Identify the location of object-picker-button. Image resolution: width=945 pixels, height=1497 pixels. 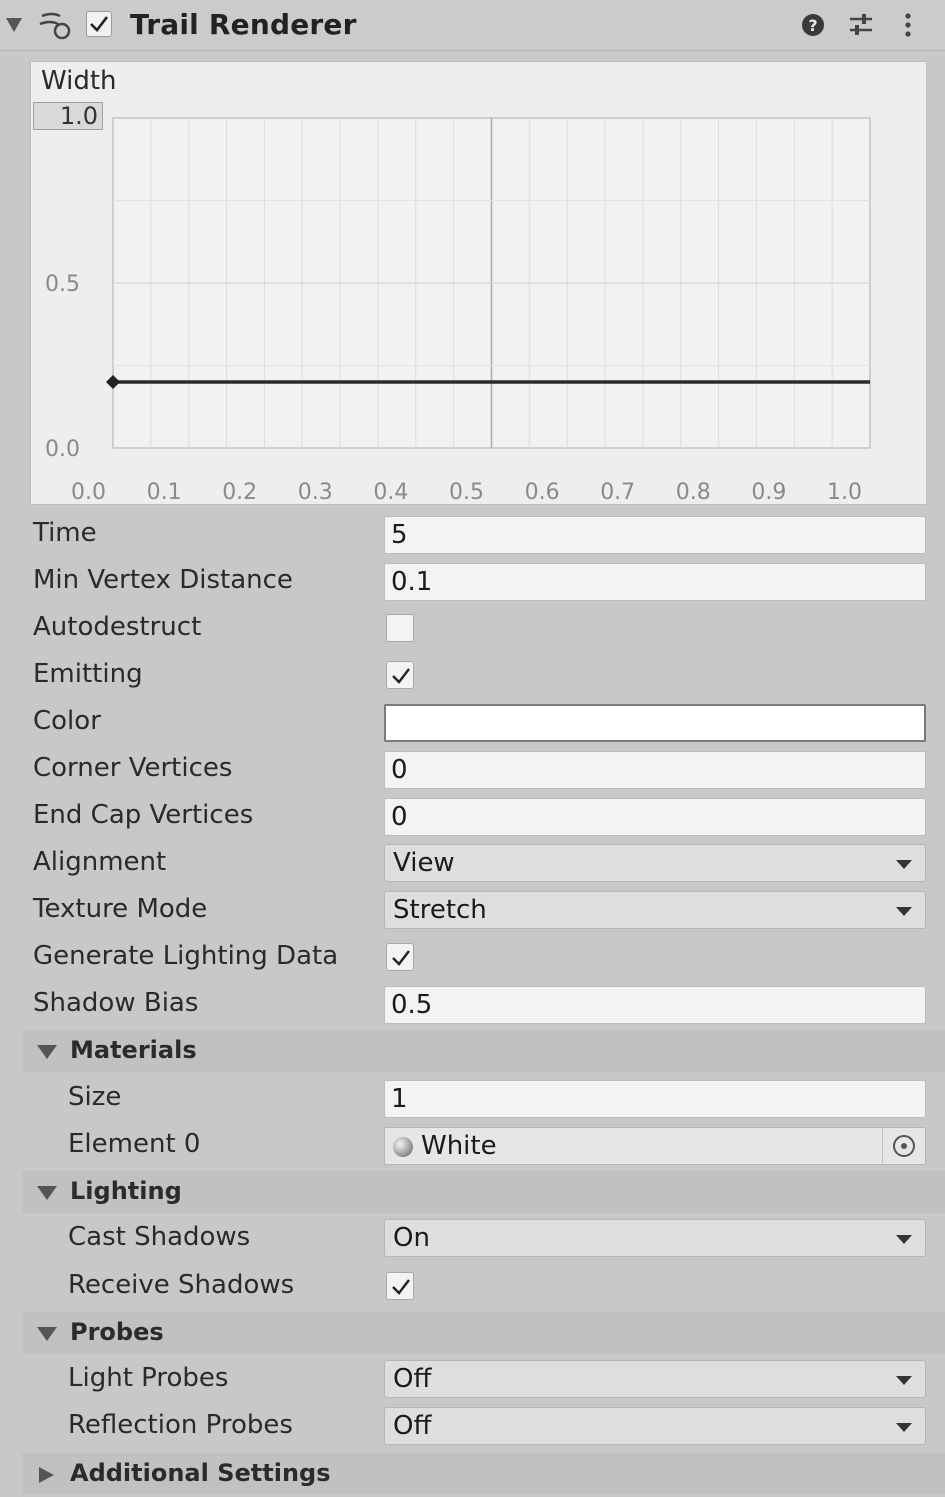
(903, 1146).